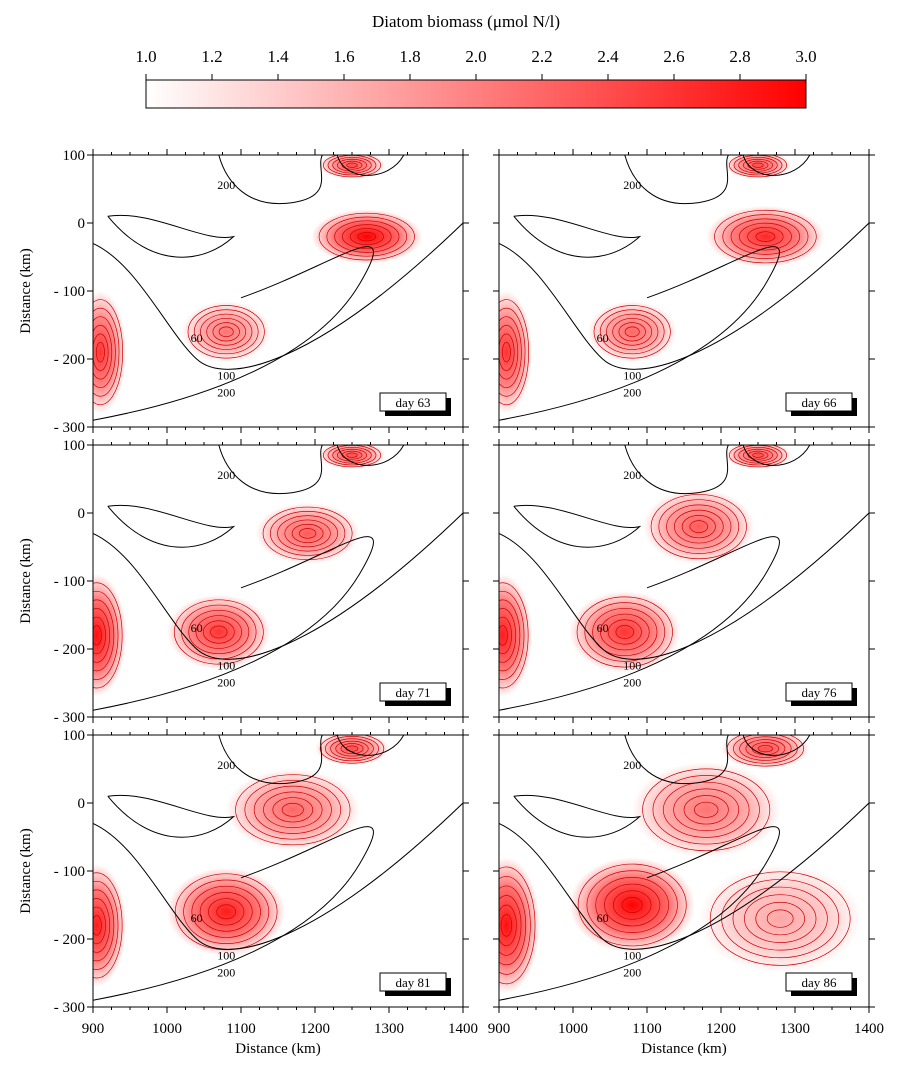 The width and height of the screenshot is (900, 1074). Describe the element at coordinates (541, 56) in the screenshot. I see `colorbar-tick-label: 2.2` at that location.